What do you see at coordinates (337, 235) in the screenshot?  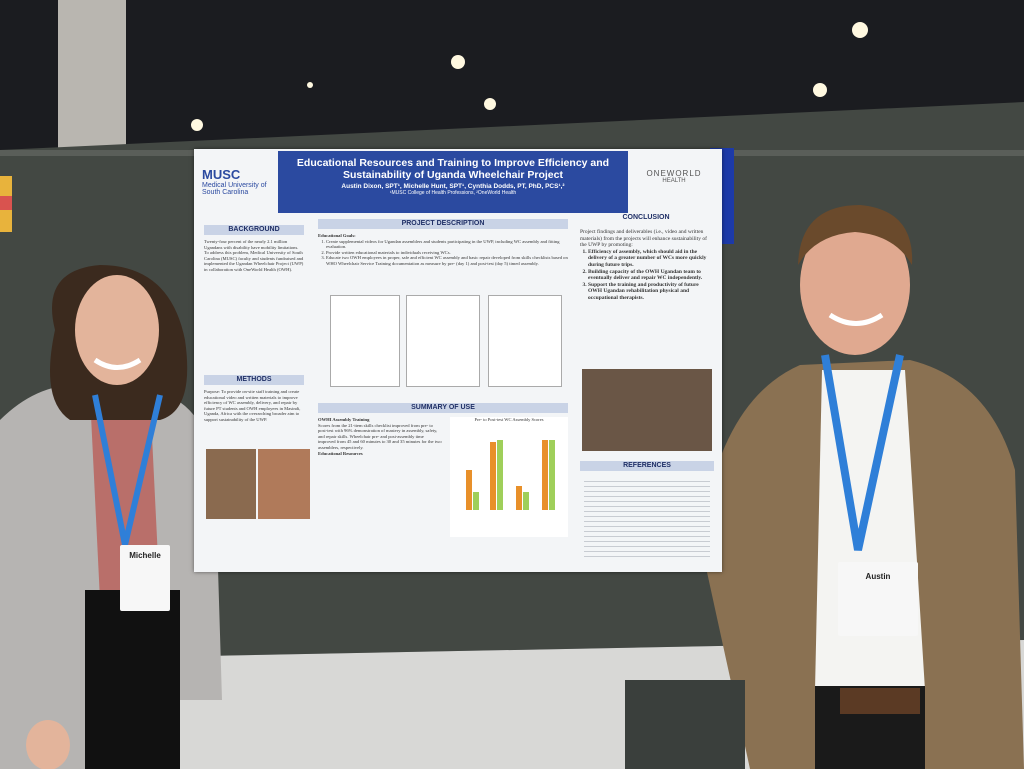 I see `goals-heading: Educational Goals:` at bounding box center [337, 235].